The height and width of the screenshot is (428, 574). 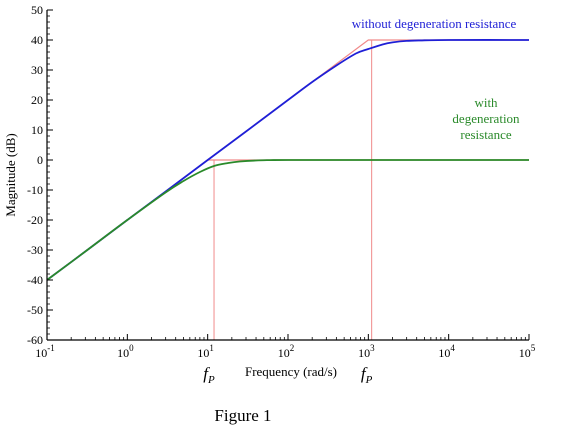 What do you see at coordinates (45, 351) in the screenshot?
I see `x-tick-label: 10⁻¹` at bounding box center [45, 351].